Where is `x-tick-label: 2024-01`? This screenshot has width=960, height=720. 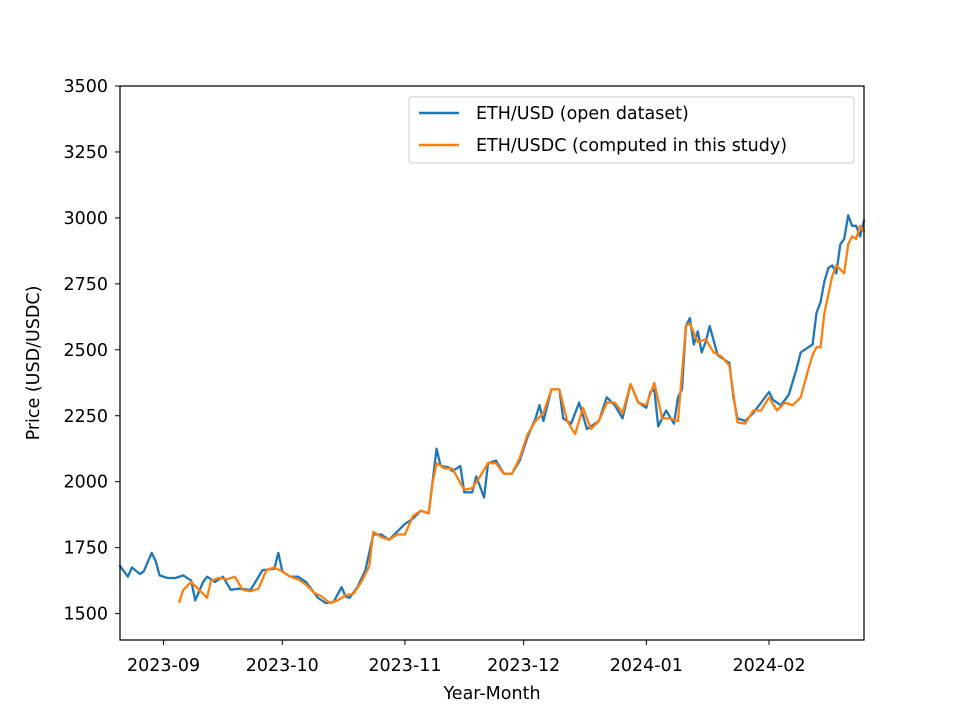 x-tick-label: 2024-01 is located at coordinates (646, 666).